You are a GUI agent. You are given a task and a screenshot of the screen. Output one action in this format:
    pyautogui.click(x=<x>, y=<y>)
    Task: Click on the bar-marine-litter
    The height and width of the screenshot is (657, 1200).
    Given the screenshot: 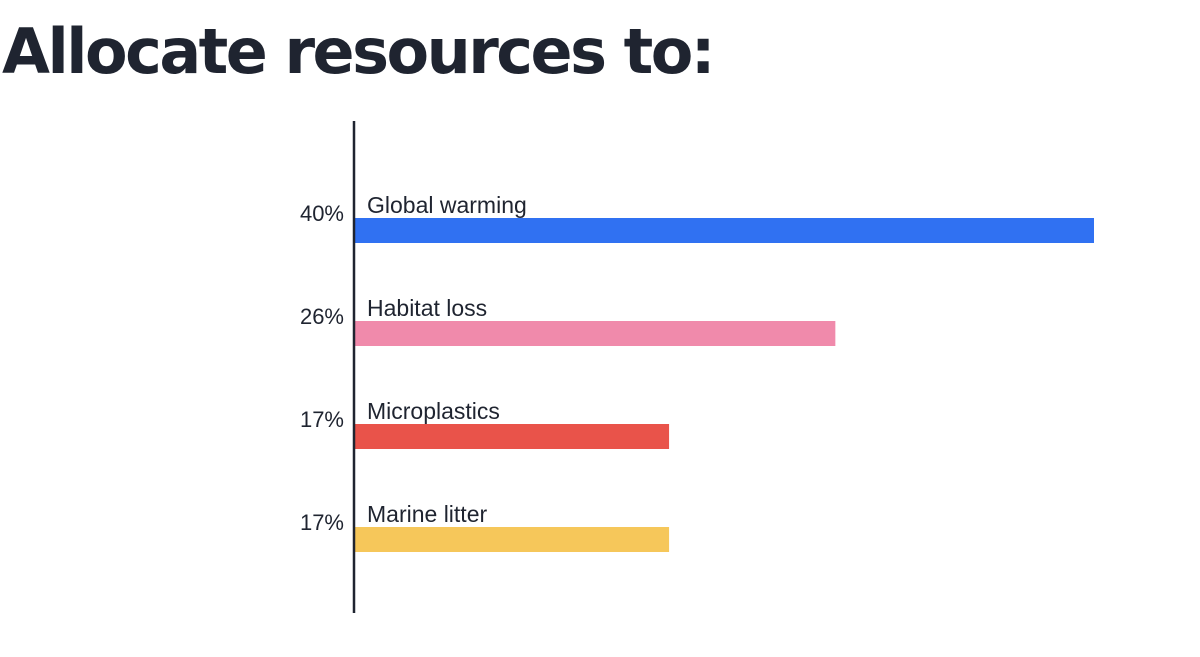 What is the action you would take?
    pyautogui.click(x=512, y=539)
    